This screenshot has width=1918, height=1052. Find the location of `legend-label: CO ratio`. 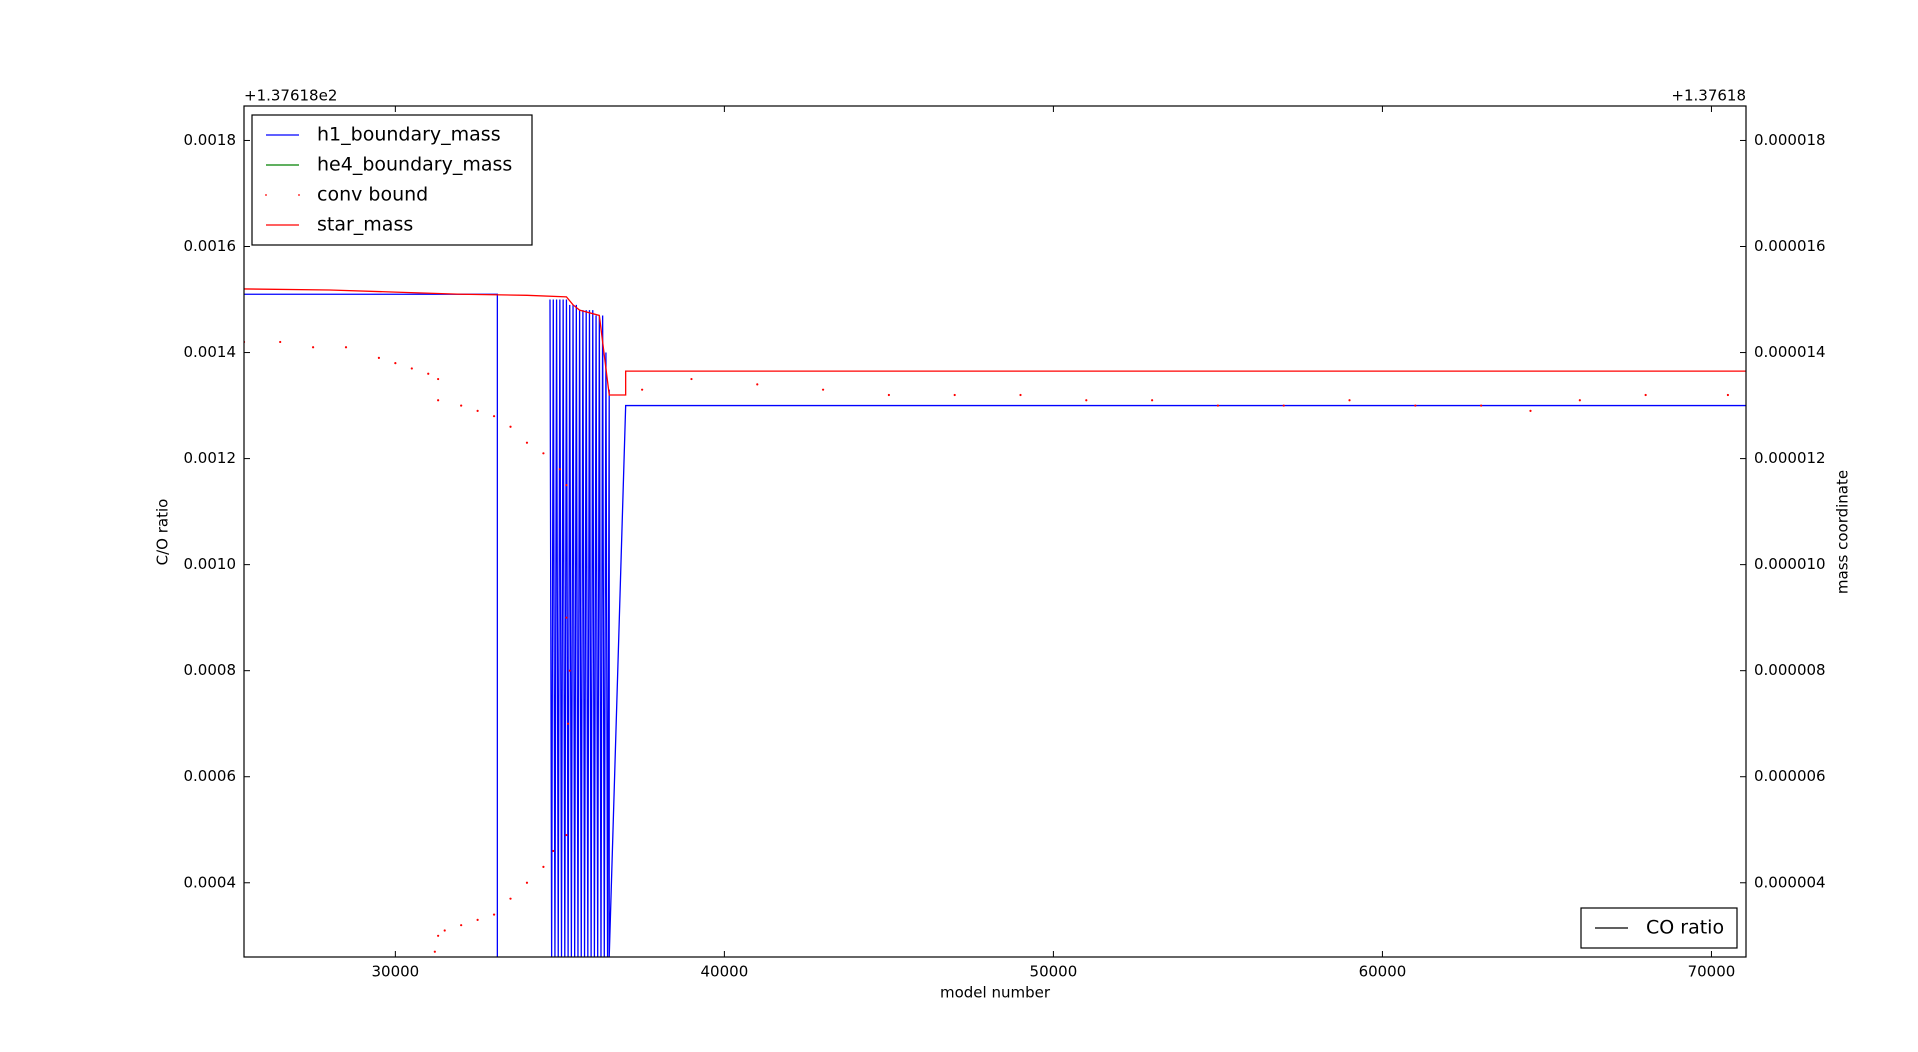

legend-label: CO ratio is located at coordinates (1685, 928).